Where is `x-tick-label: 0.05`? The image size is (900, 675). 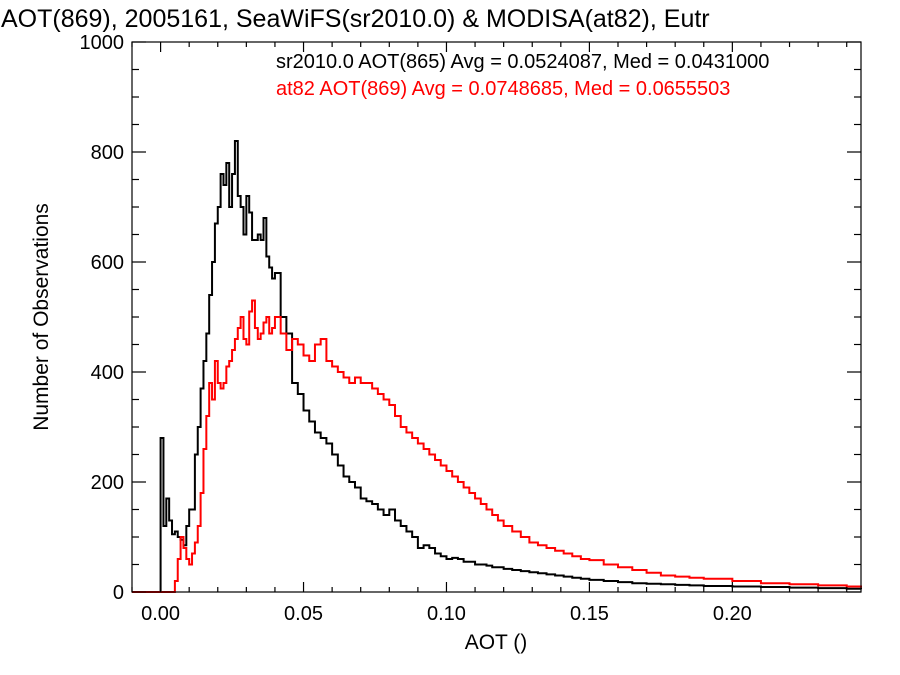
x-tick-label: 0.05 is located at coordinates (303, 614).